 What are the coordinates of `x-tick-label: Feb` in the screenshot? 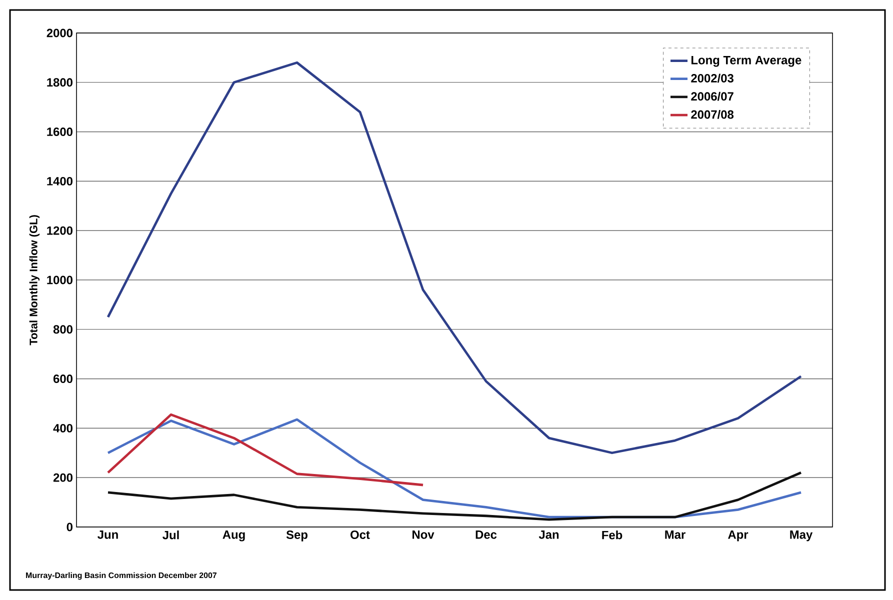 It's located at (612, 535).